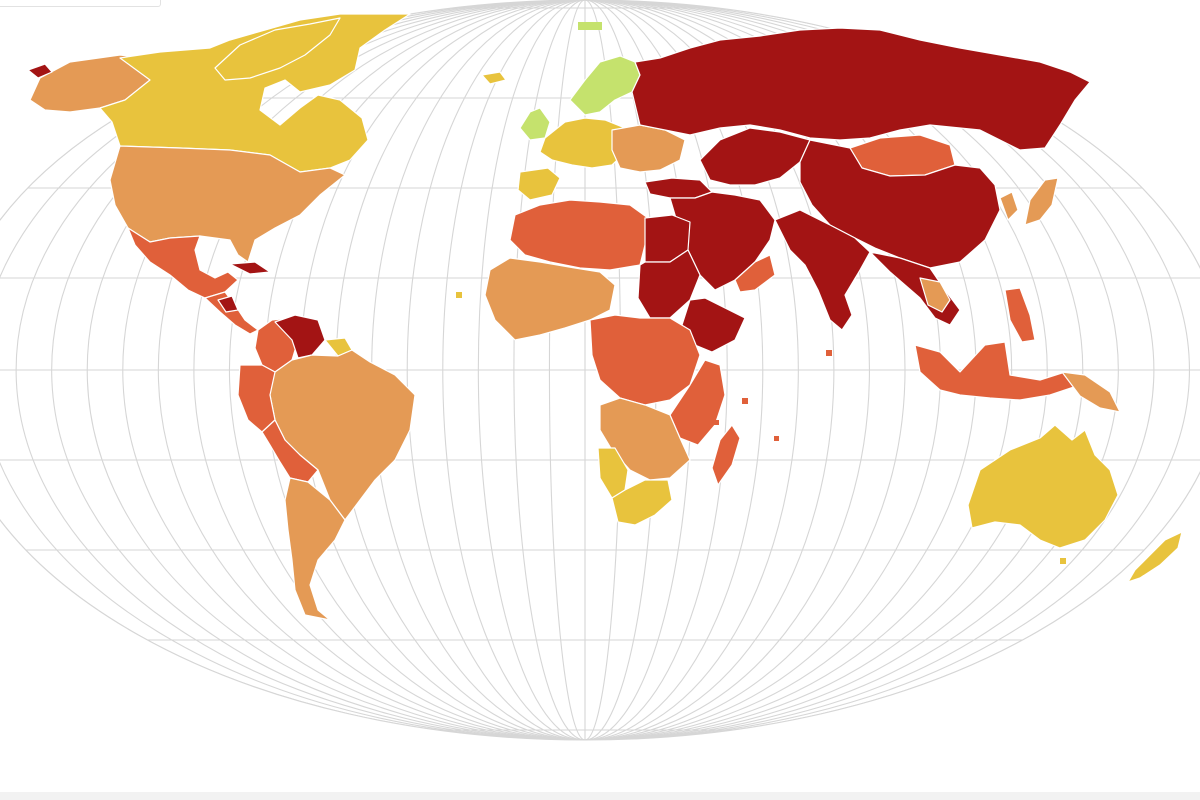 Image resolution: width=1200 pixels, height=800 pixels. Describe the element at coordinates (1009, 206) in the screenshot. I see `region-korea` at that location.